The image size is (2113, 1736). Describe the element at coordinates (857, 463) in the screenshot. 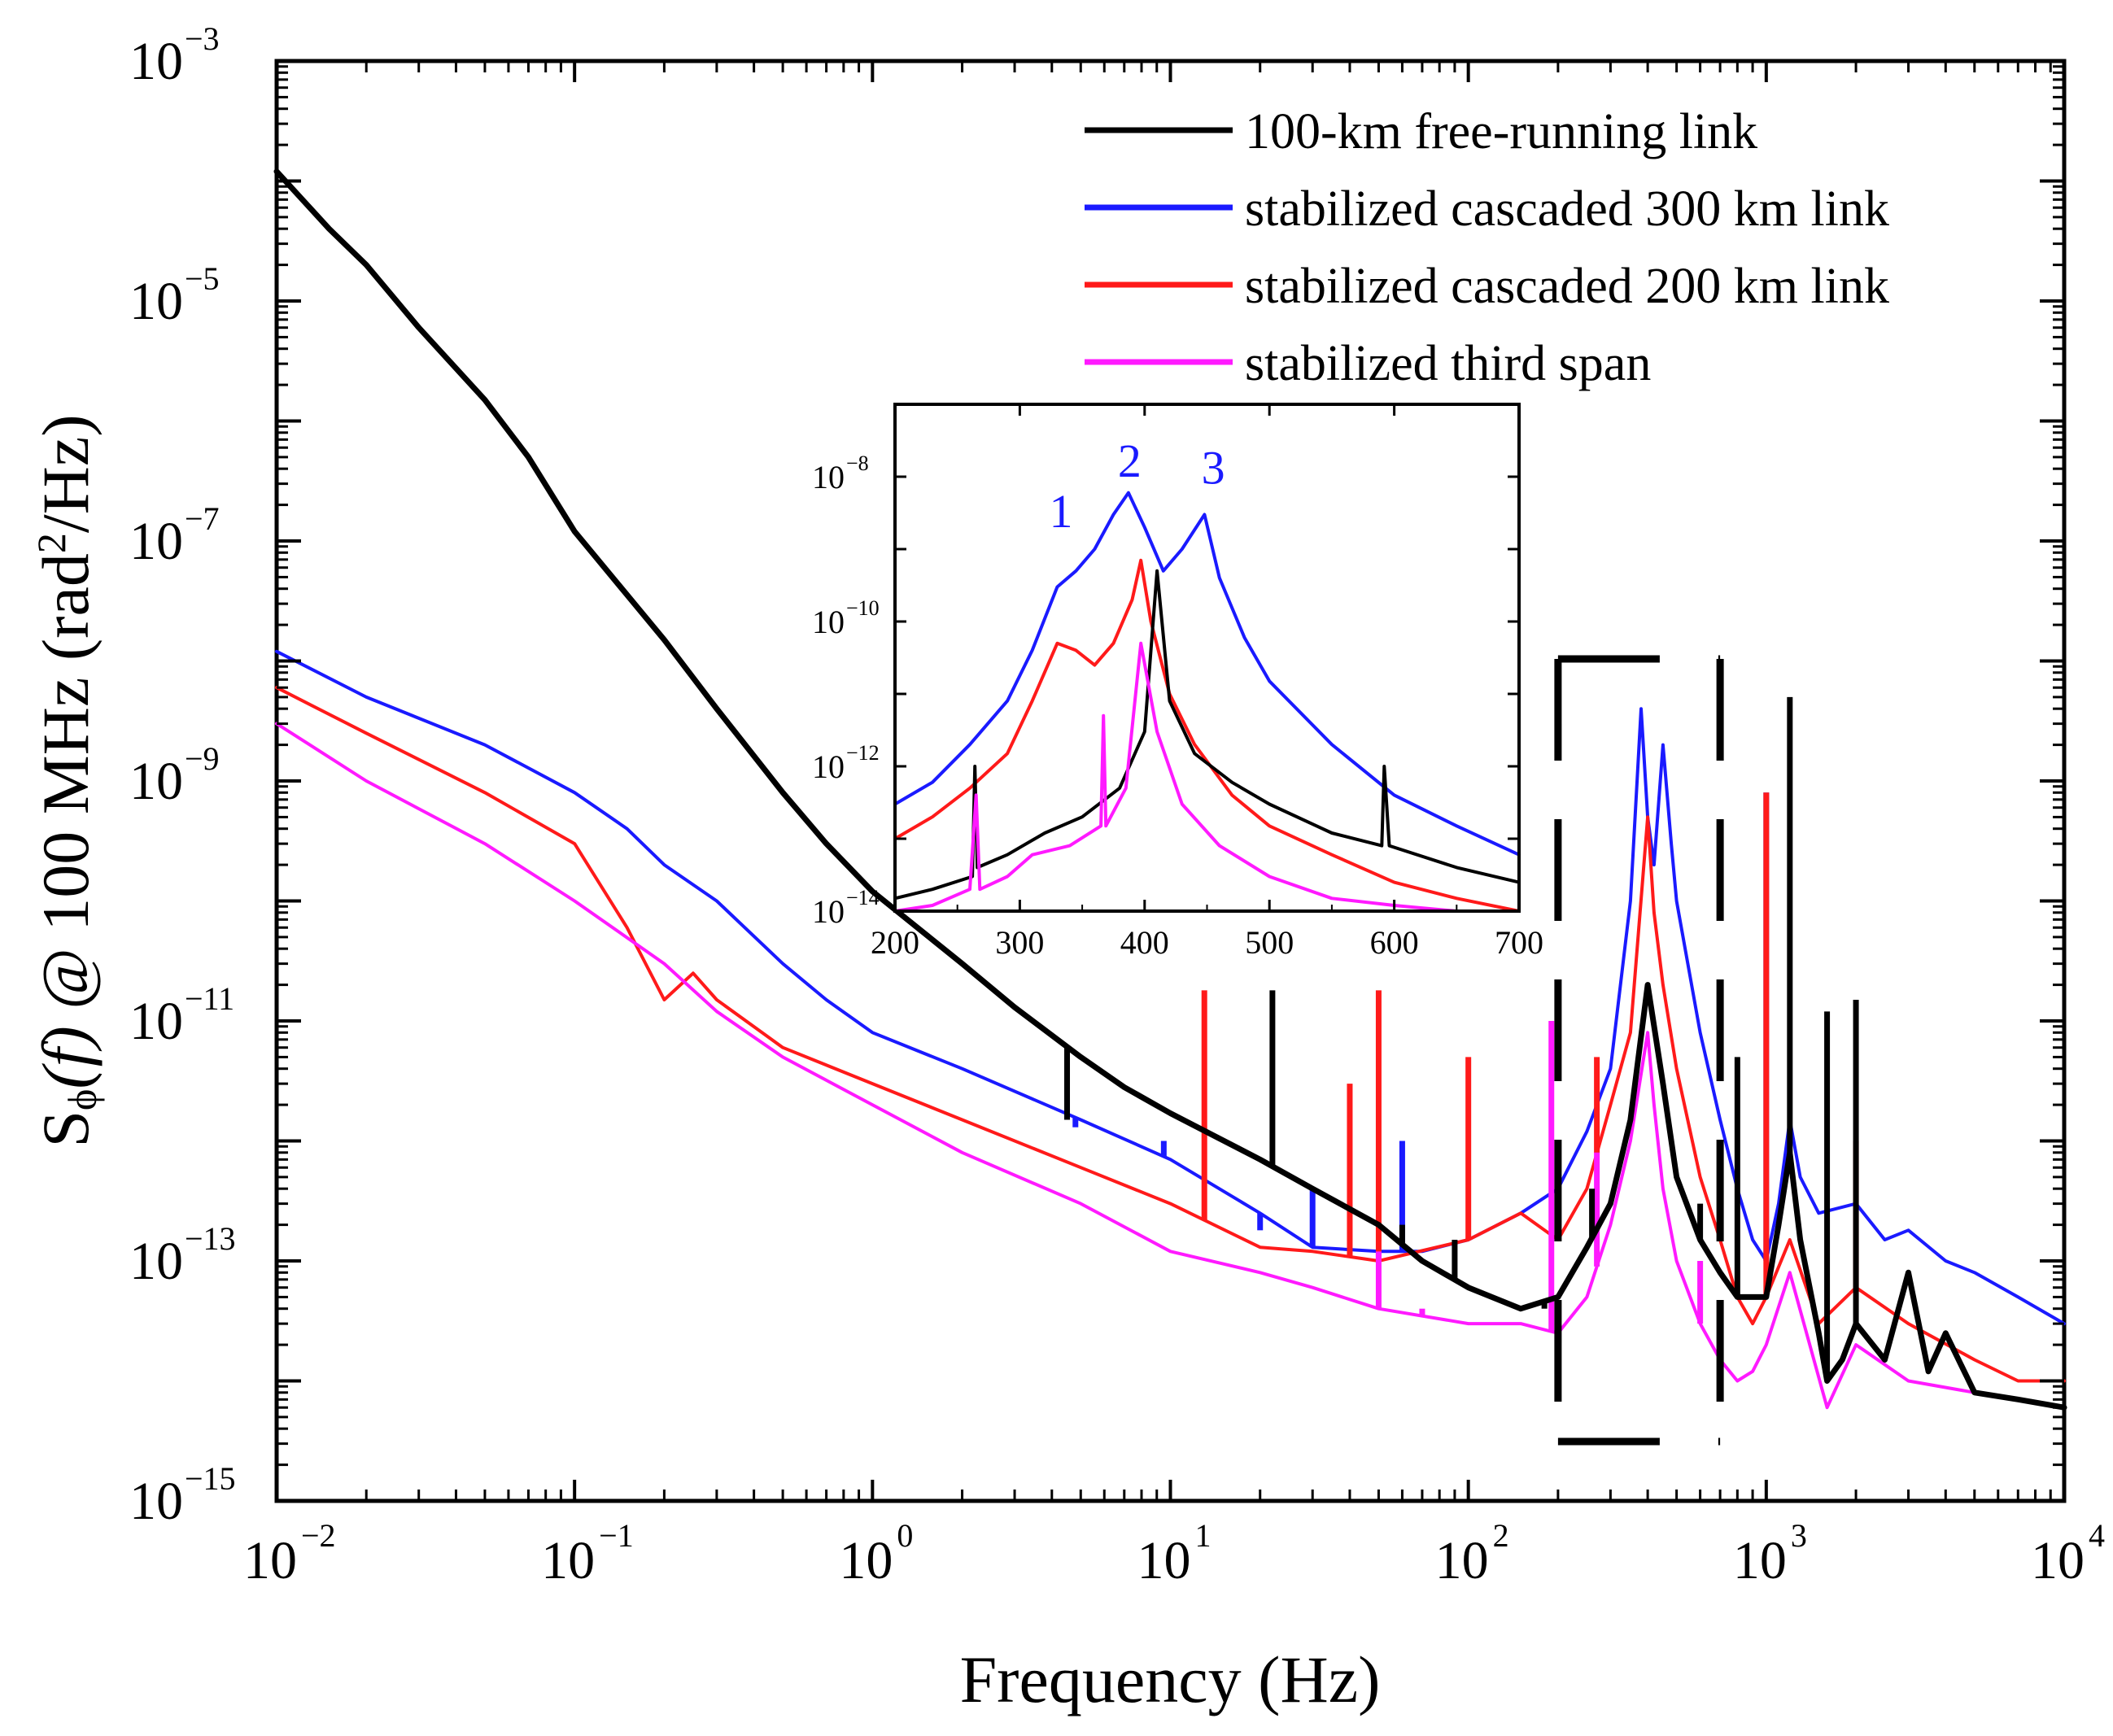

I see `inset-y-tick-exponent: −8` at that location.